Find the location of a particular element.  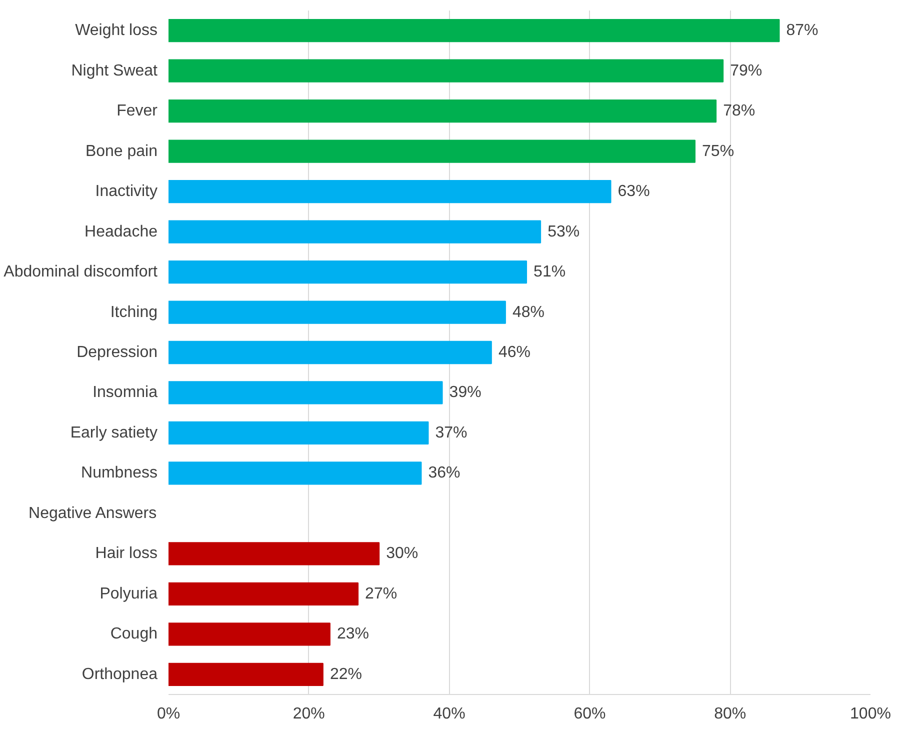

y-tick-label: Early satiety is located at coordinates (114, 433).